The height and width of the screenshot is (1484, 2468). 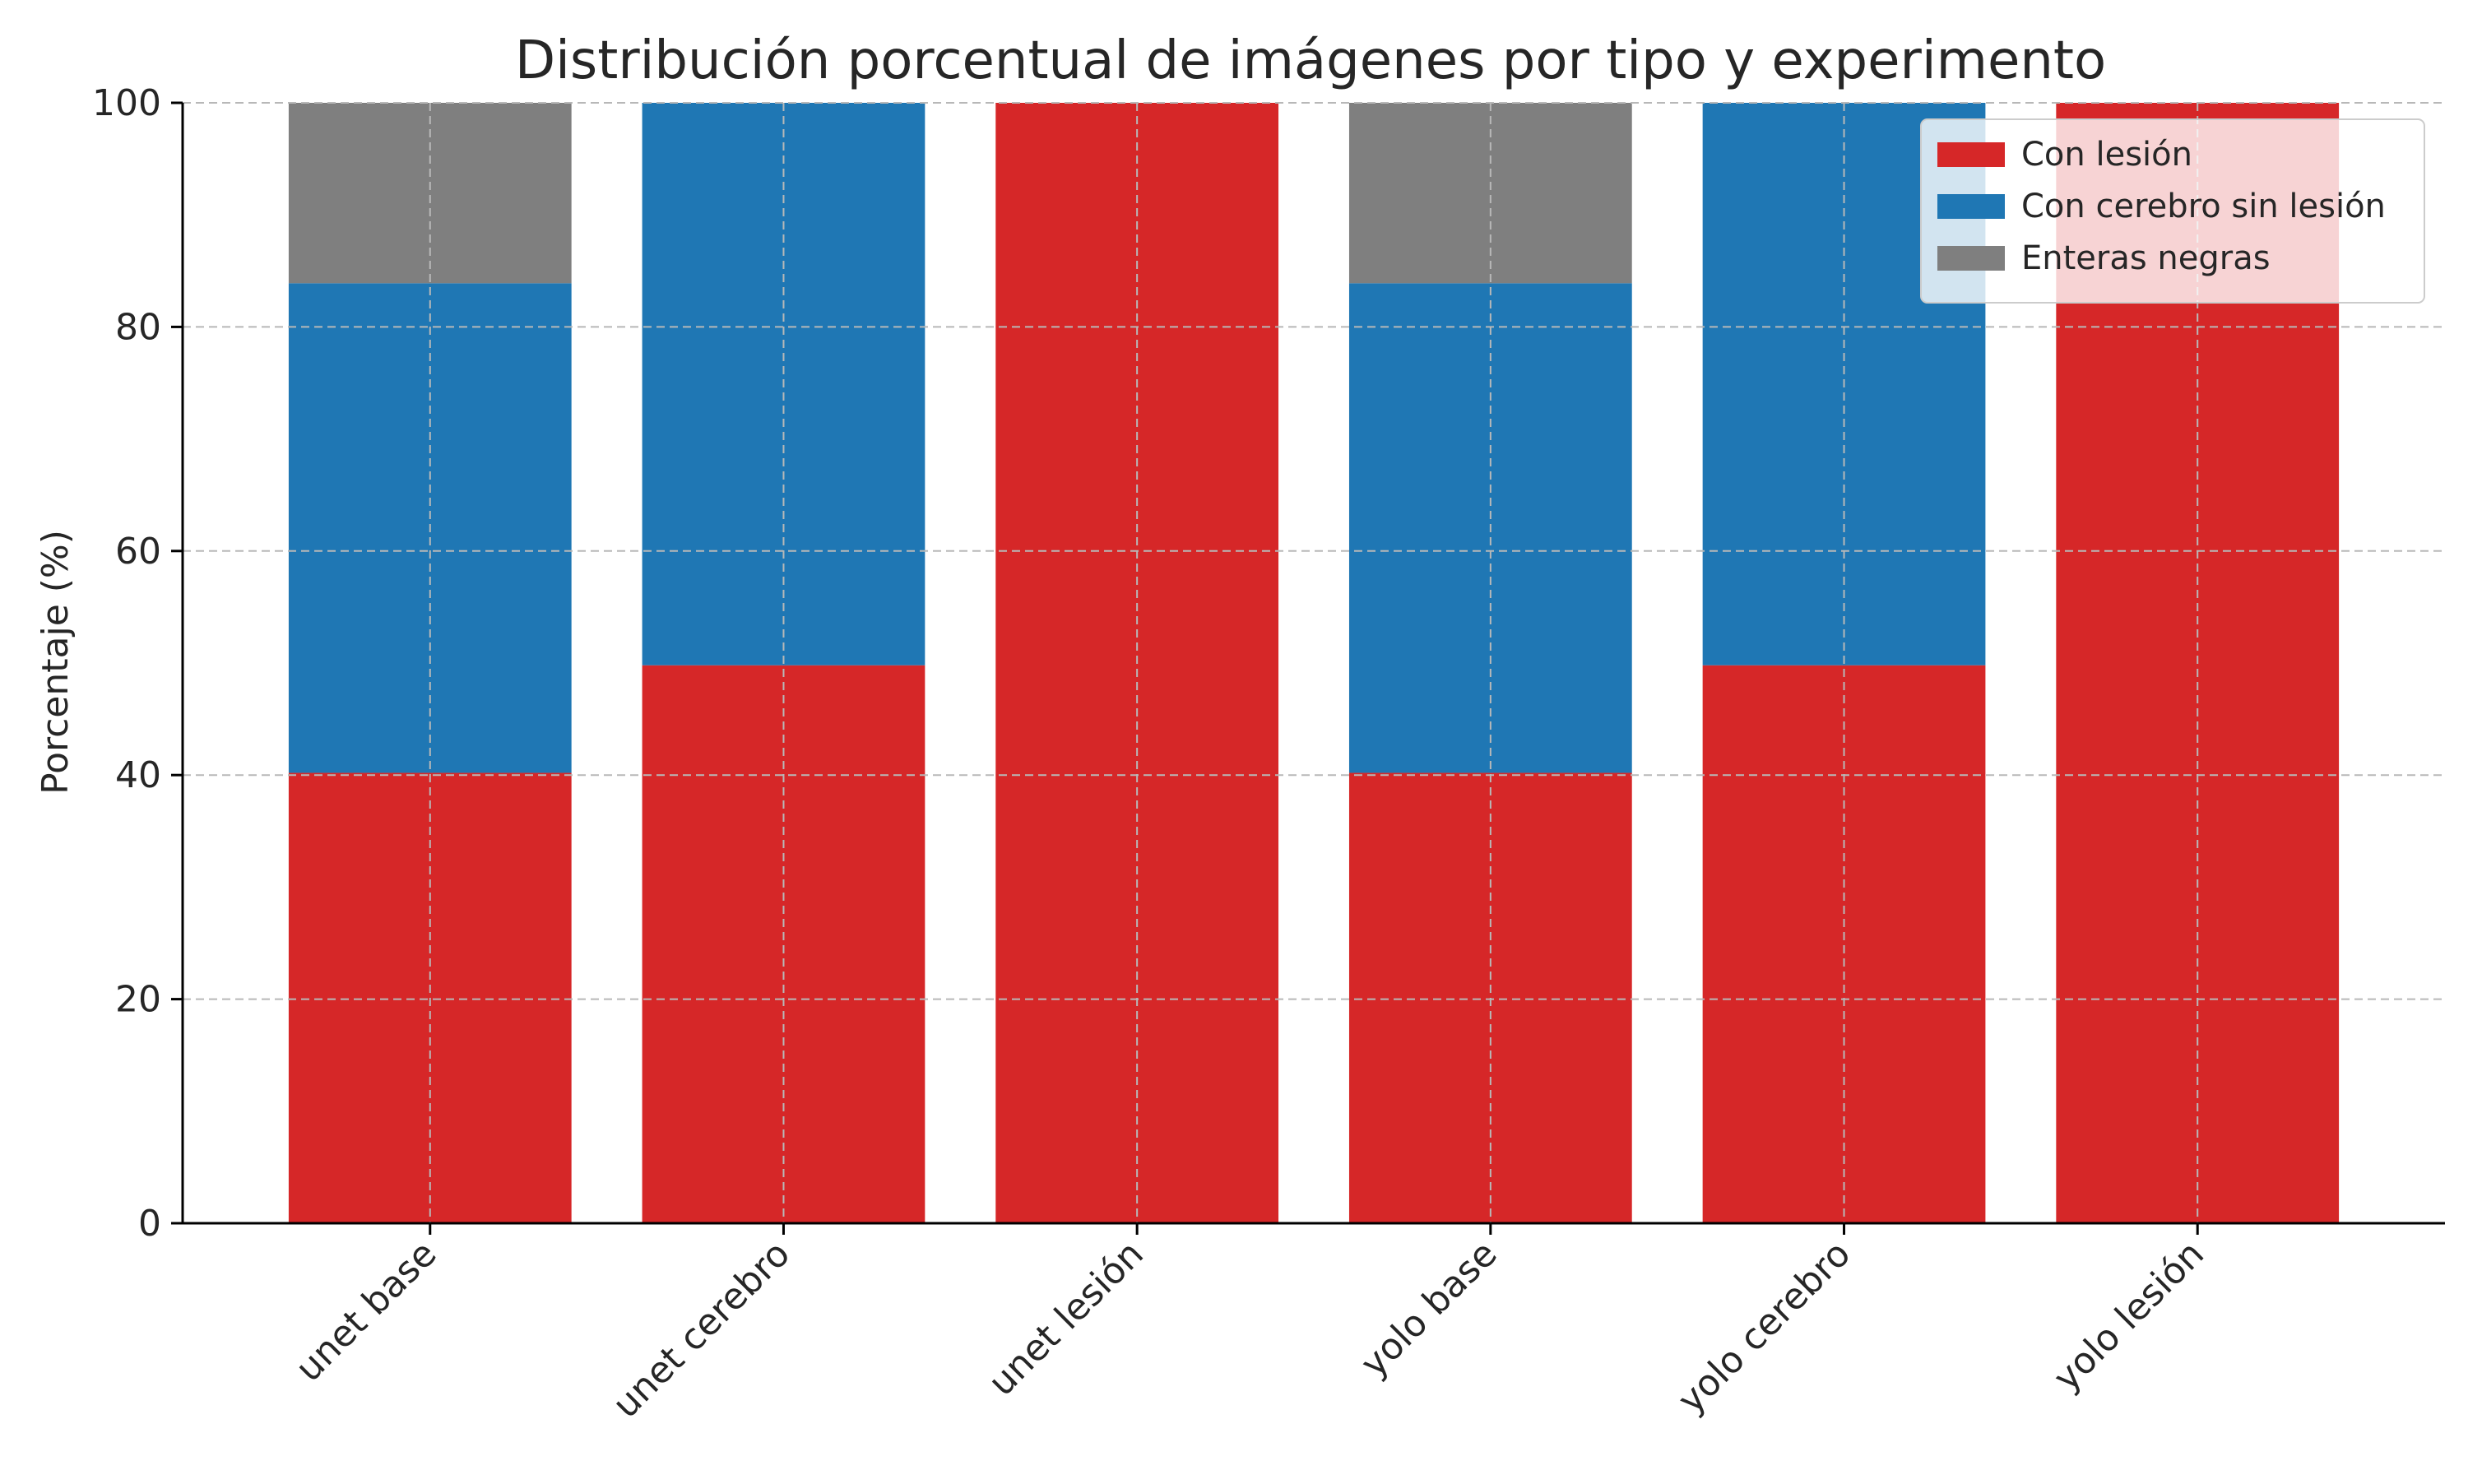 What do you see at coordinates (2106, 155) in the screenshot?
I see `legend-label-1: Con lesión` at bounding box center [2106, 155].